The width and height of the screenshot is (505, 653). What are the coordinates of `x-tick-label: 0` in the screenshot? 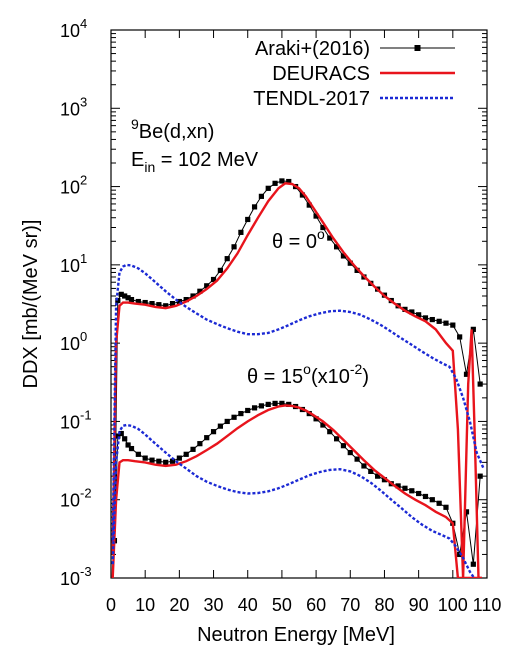 It's located at (111, 605).